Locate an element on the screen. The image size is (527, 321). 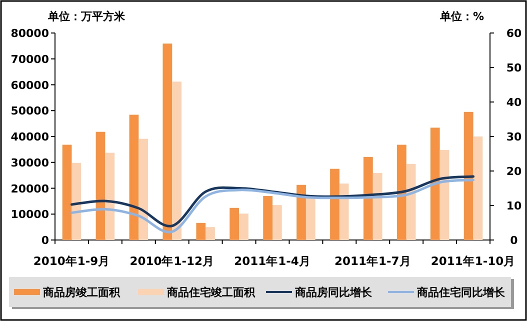
y-tick-label: 10000 is located at coordinates (30, 215).